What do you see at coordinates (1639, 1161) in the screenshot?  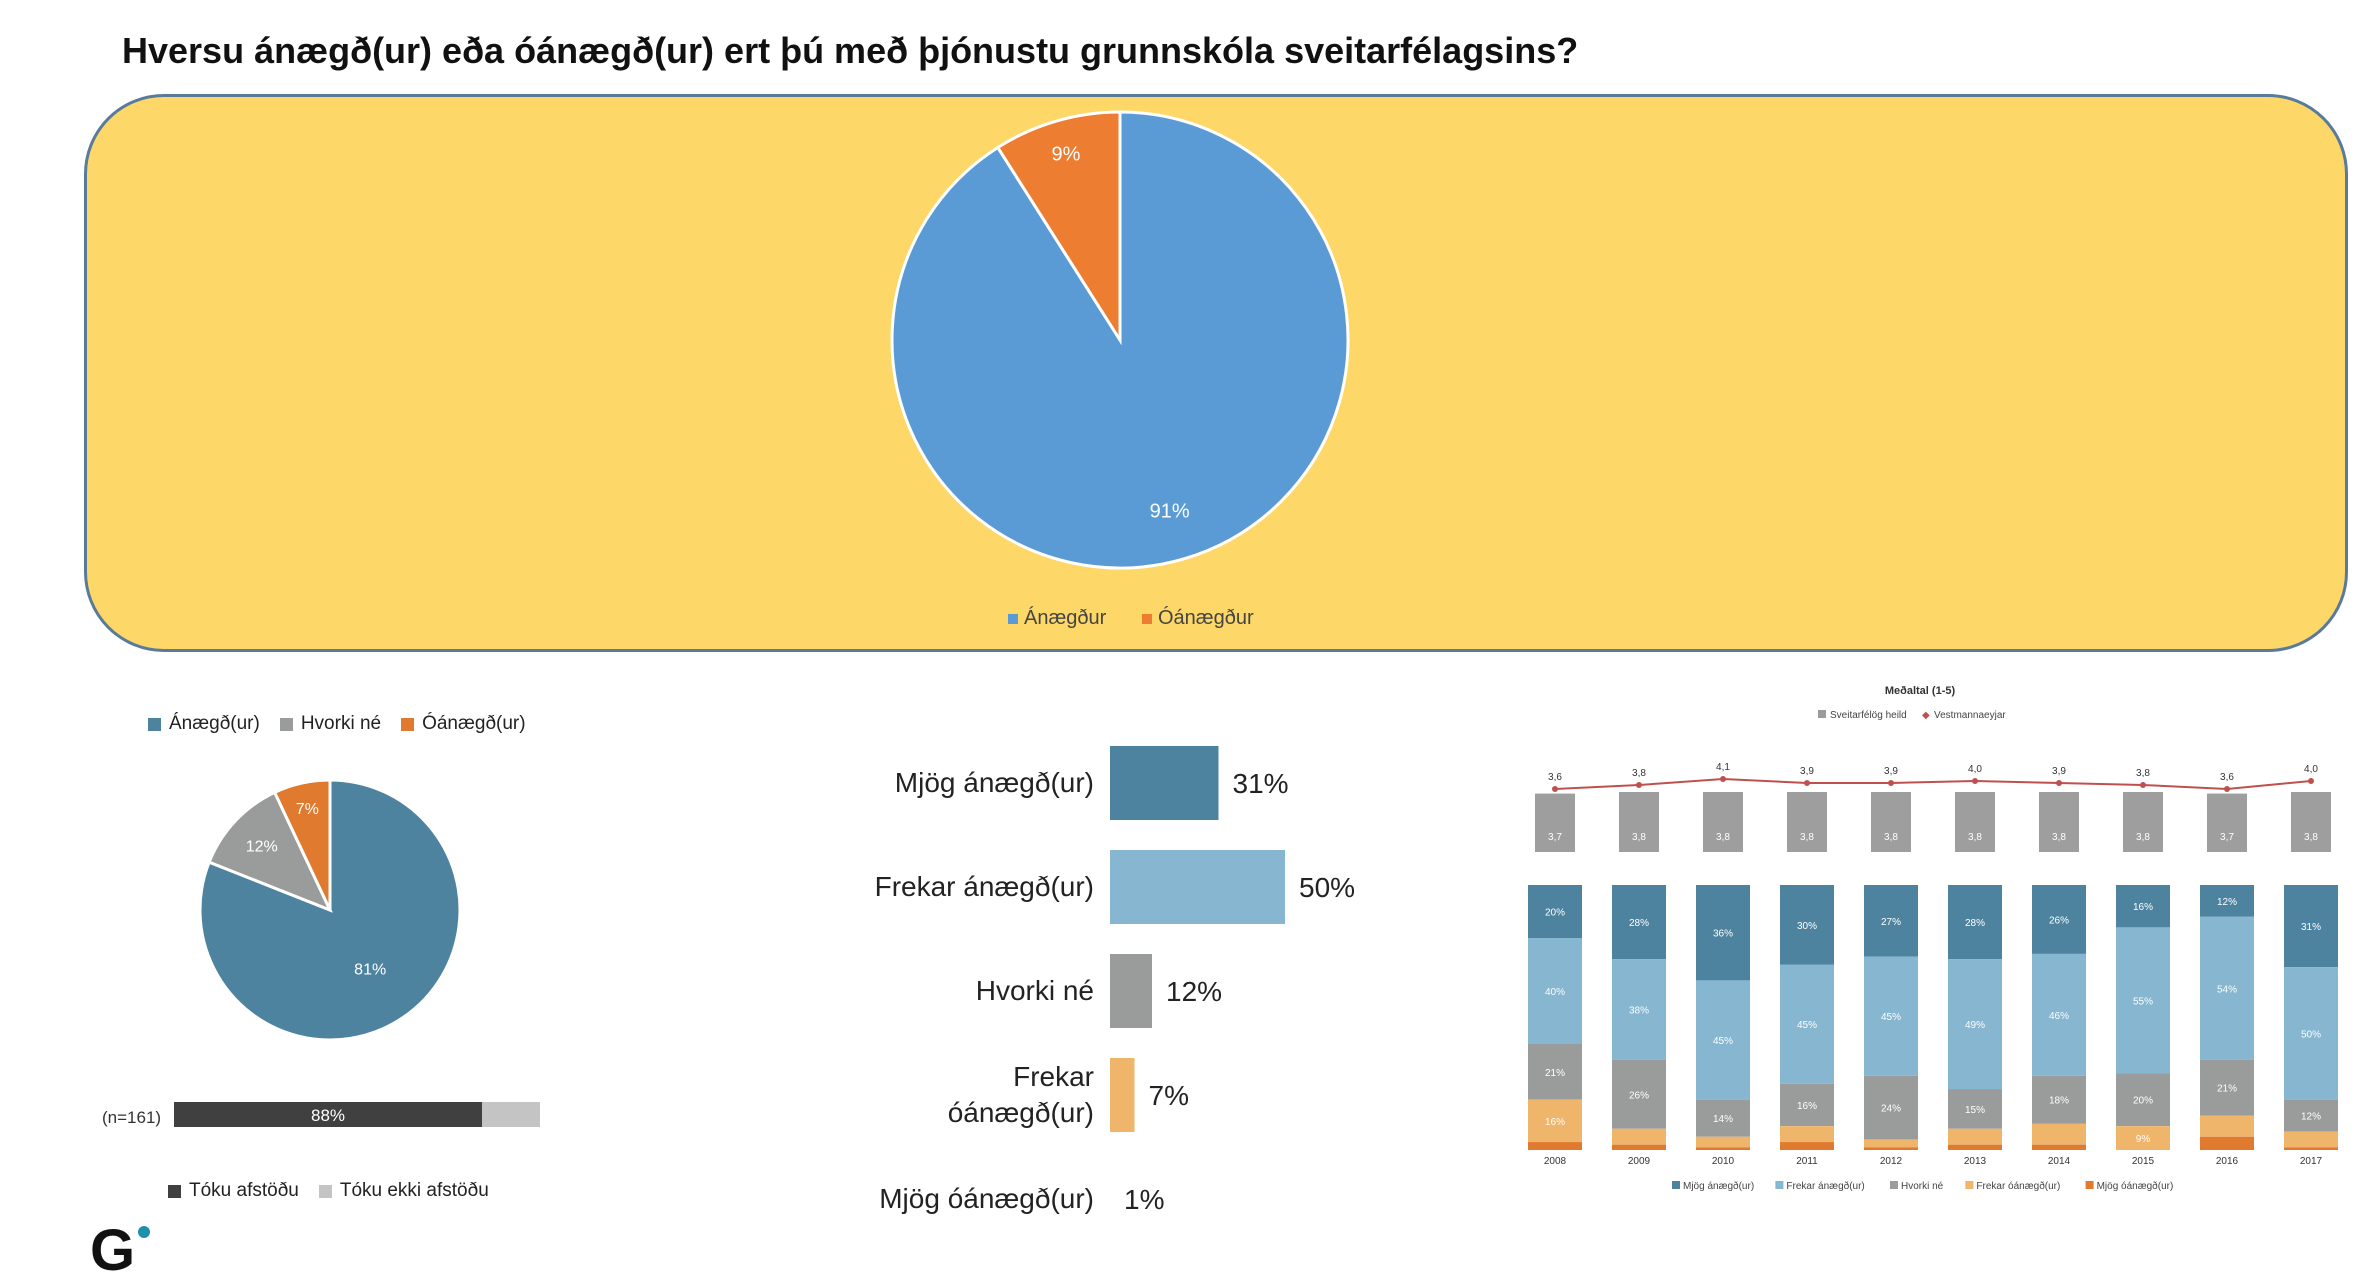 I see `year-label: 2009` at bounding box center [1639, 1161].